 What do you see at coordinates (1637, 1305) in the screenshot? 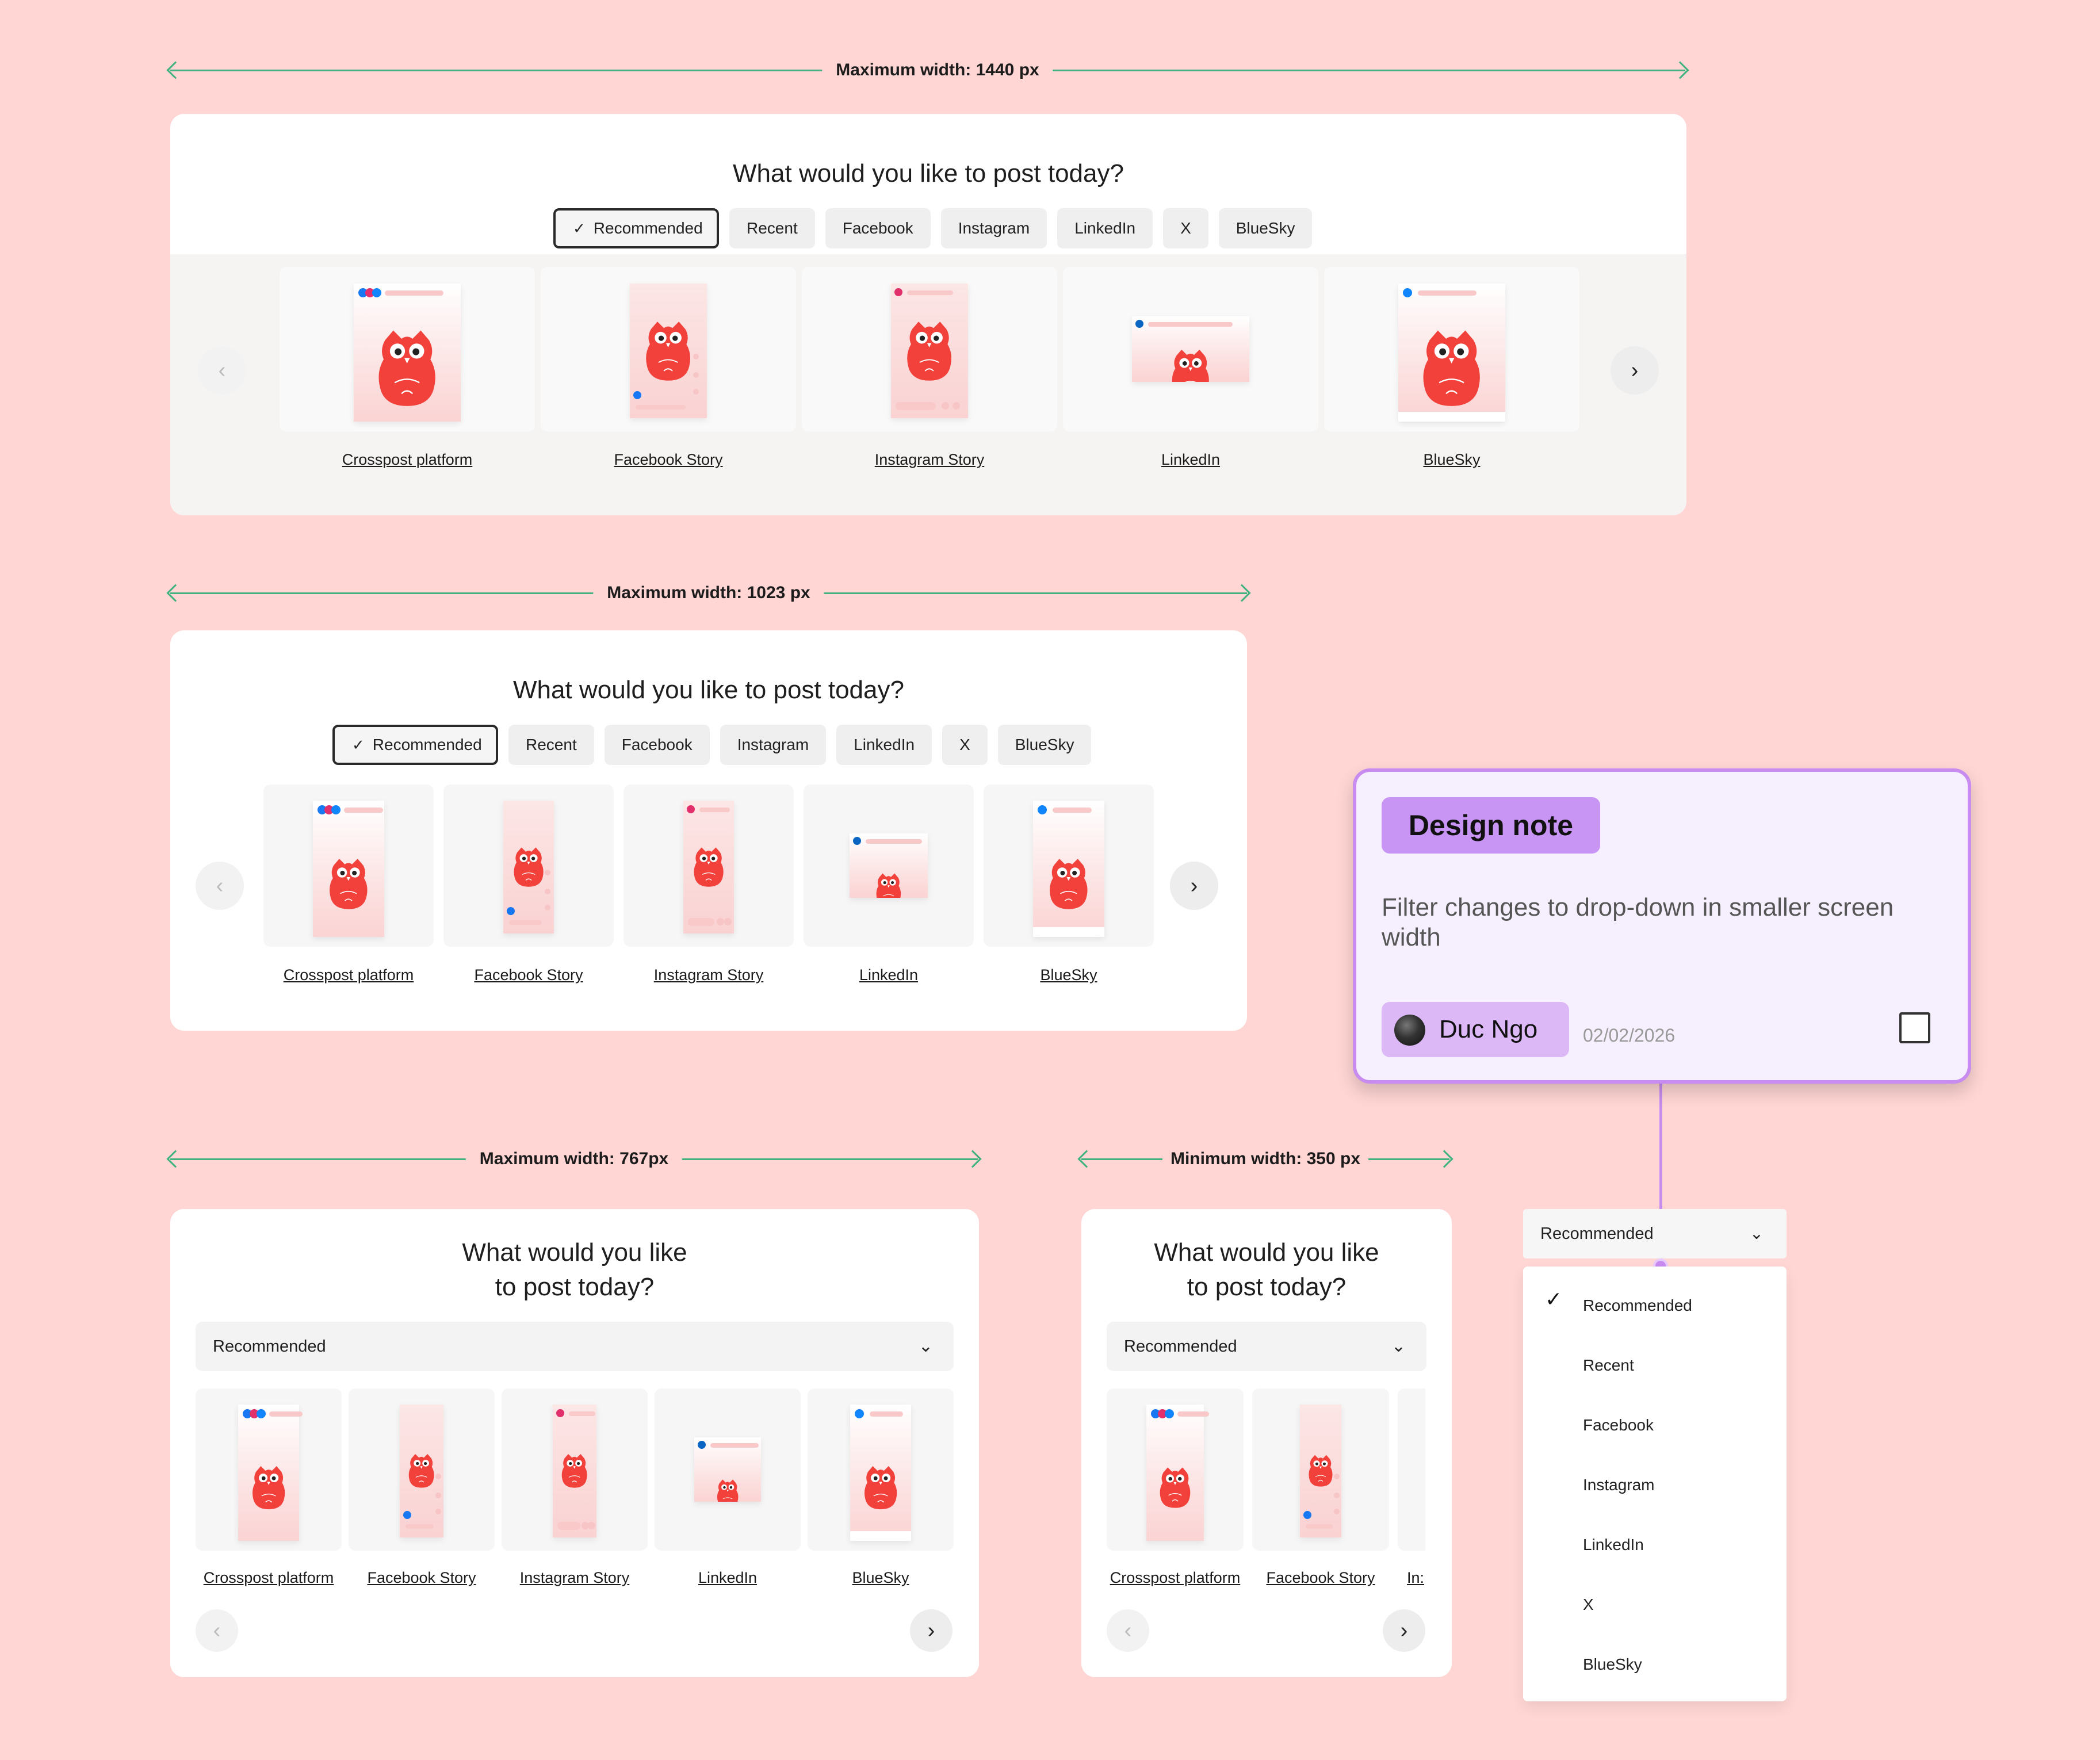
I see `dropdown-option-recommended: Recommended` at bounding box center [1637, 1305].